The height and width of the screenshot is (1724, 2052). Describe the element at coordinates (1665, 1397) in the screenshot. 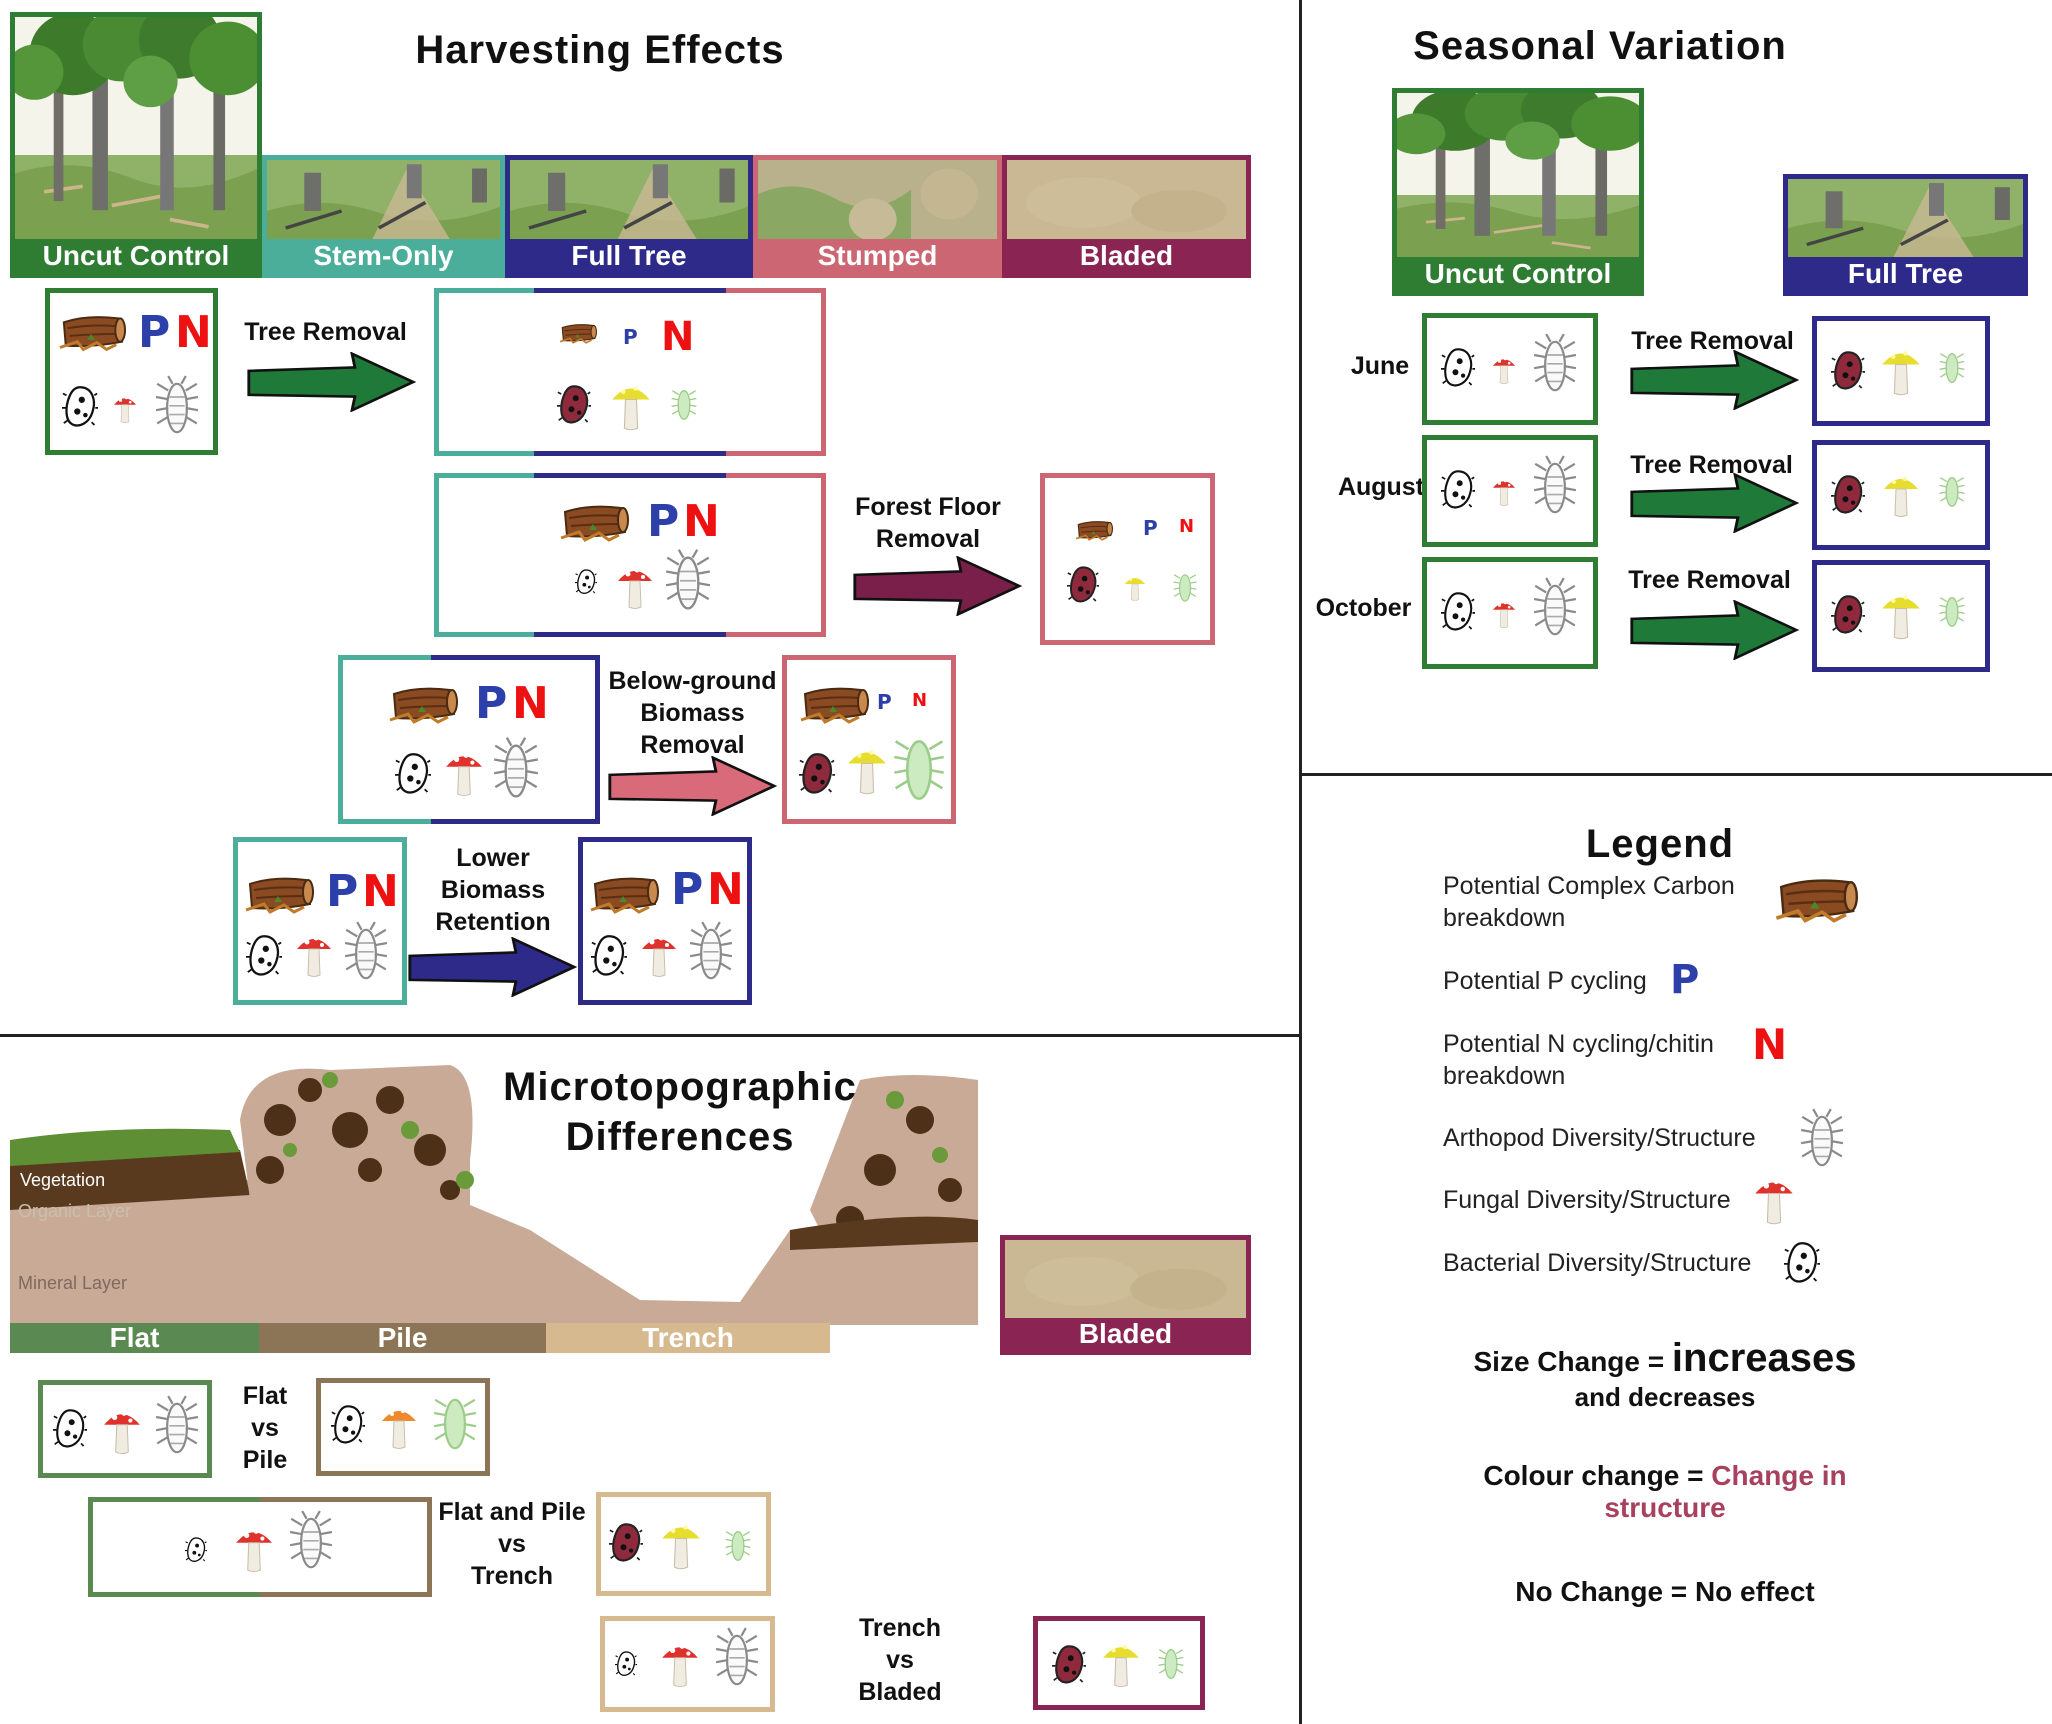

I see `size-change-decreases: and decreases` at that location.